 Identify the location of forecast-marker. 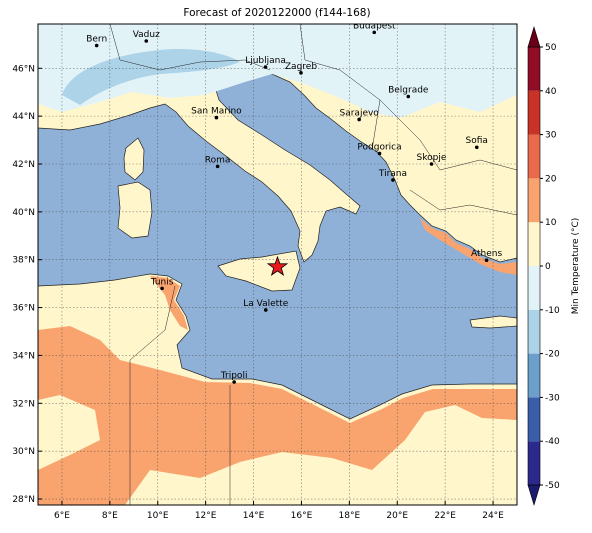
(277, 265).